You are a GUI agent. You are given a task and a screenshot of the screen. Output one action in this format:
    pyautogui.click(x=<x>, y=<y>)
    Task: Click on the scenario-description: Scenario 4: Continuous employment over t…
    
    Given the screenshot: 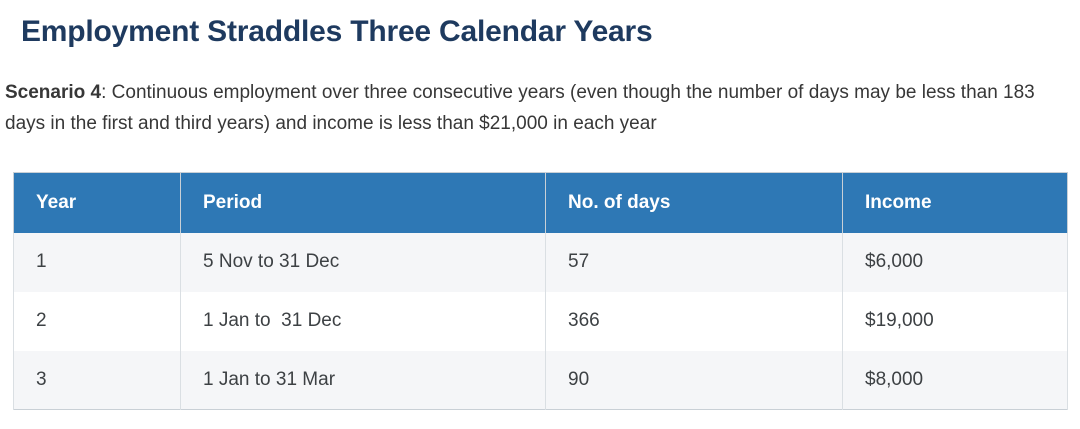 What is the action you would take?
    pyautogui.click(x=536, y=108)
    